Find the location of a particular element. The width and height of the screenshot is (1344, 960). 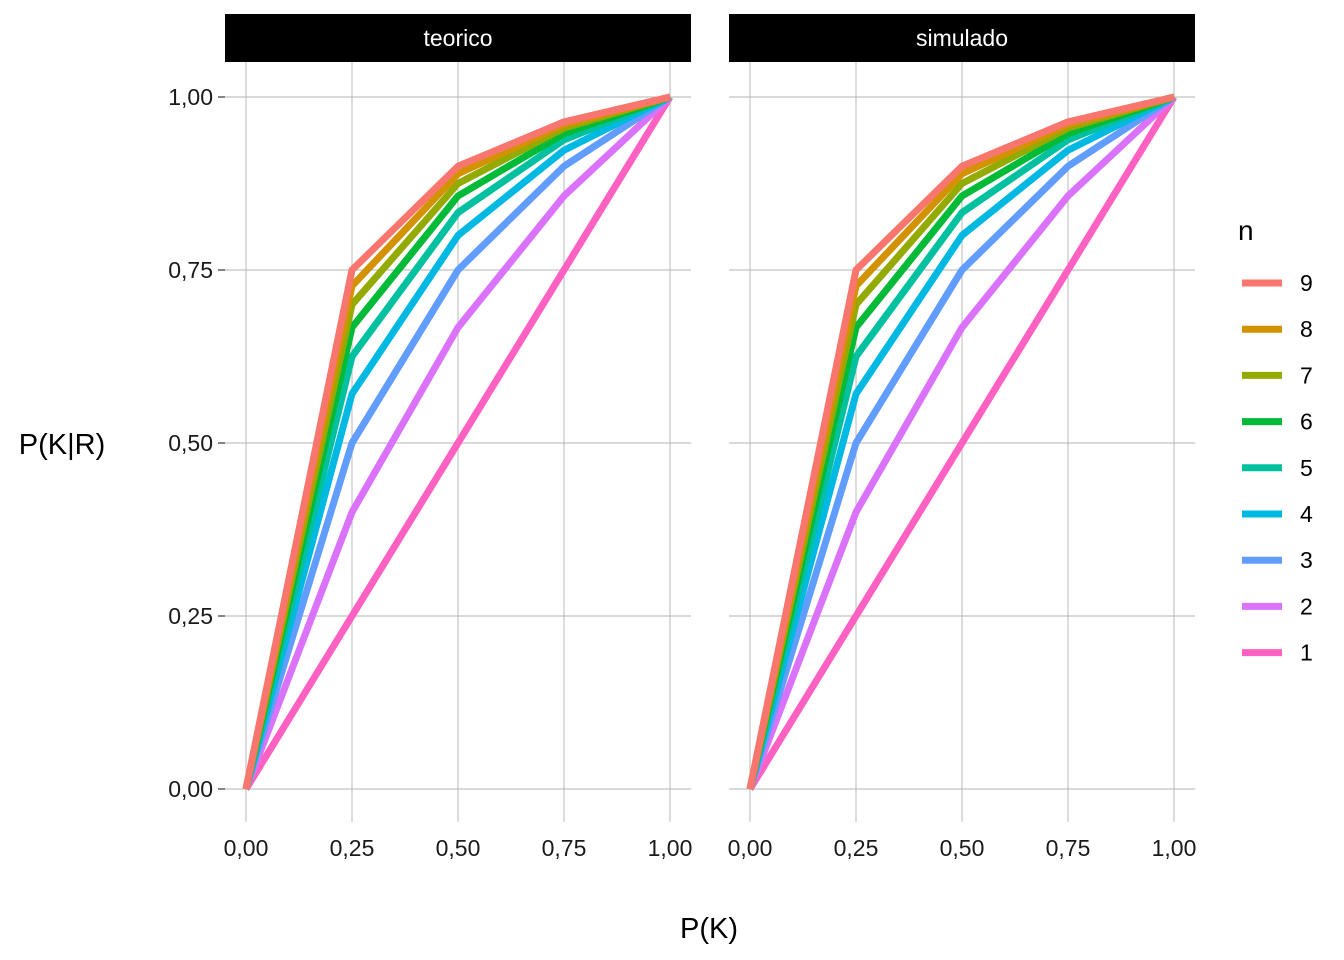

legend-item-n7: 7 is located at coordinates (1277, 375).